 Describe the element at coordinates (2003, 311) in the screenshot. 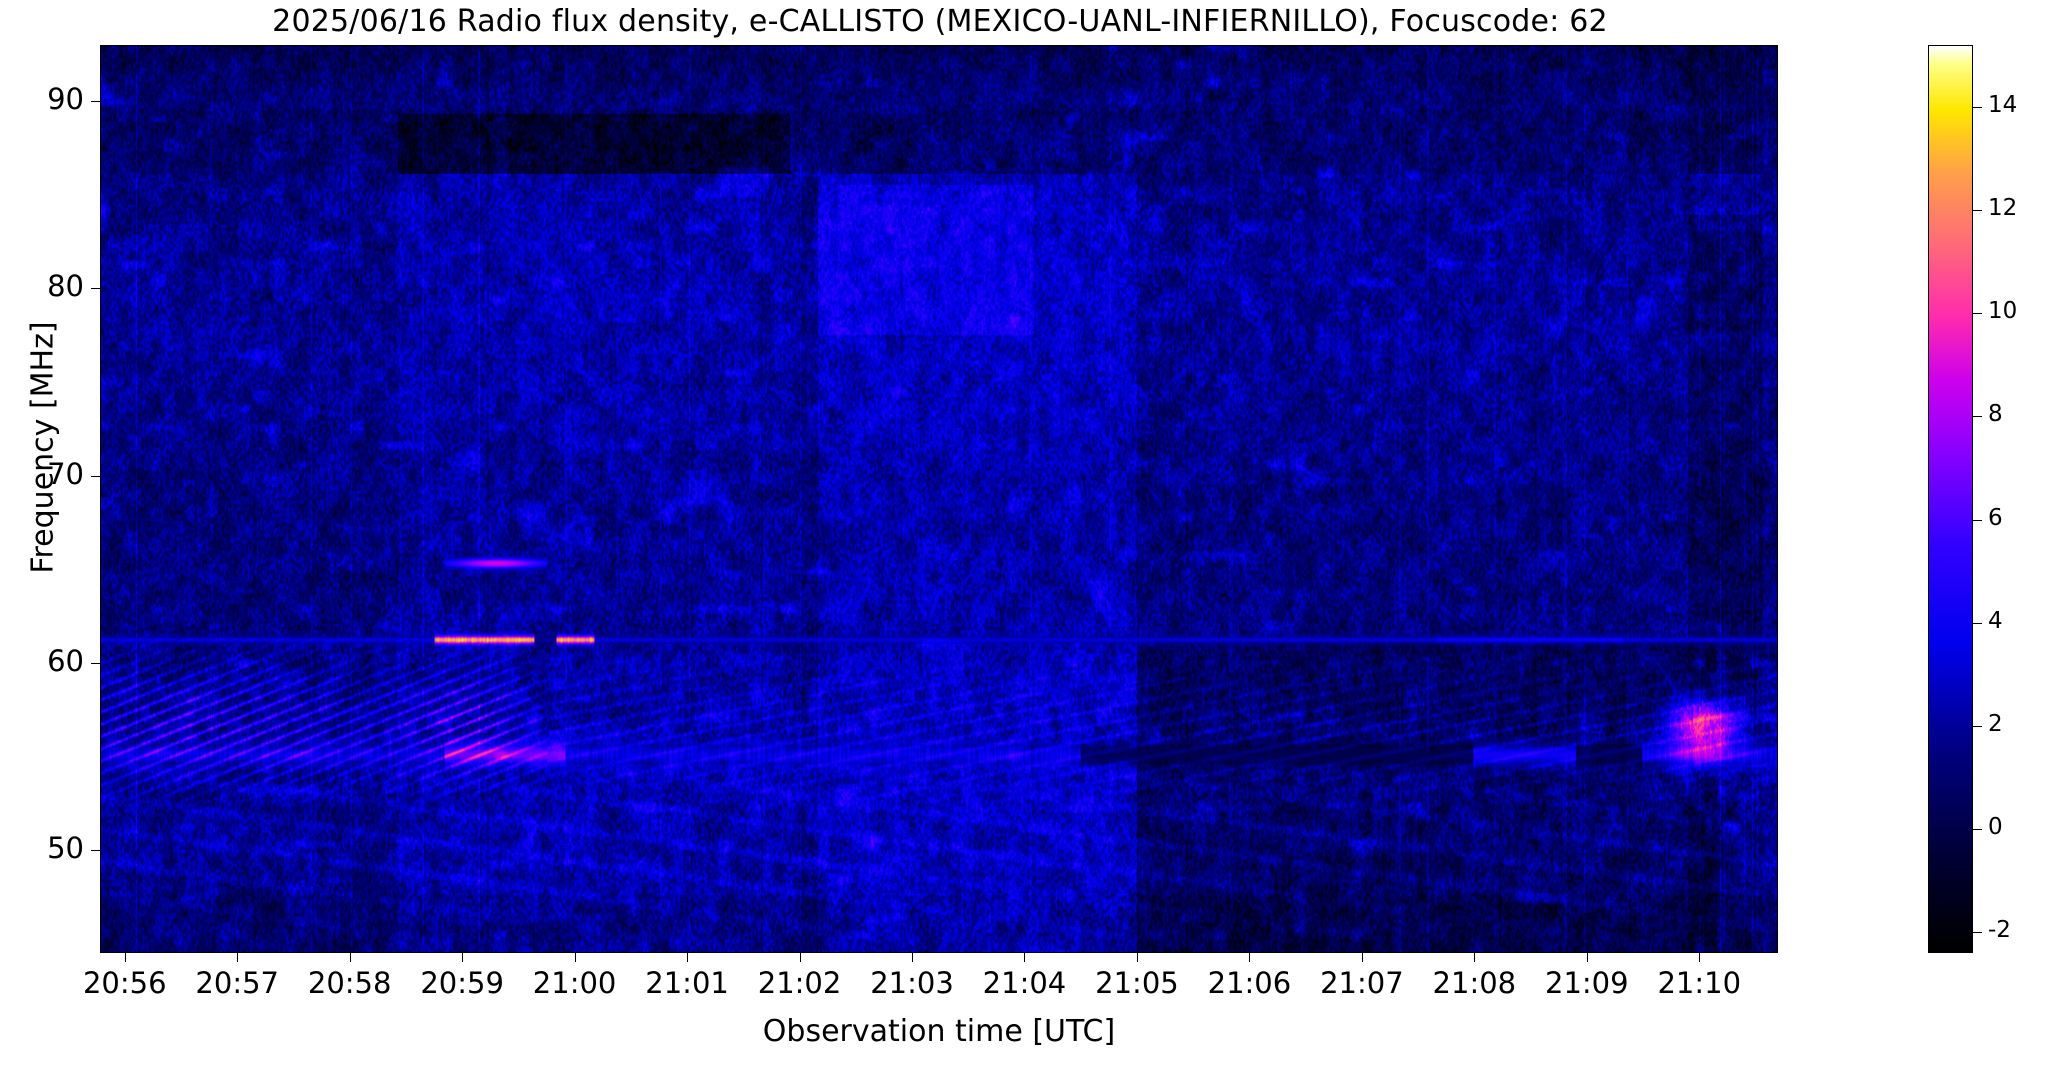

I see `colorbar-tick-label: 10` at that location.